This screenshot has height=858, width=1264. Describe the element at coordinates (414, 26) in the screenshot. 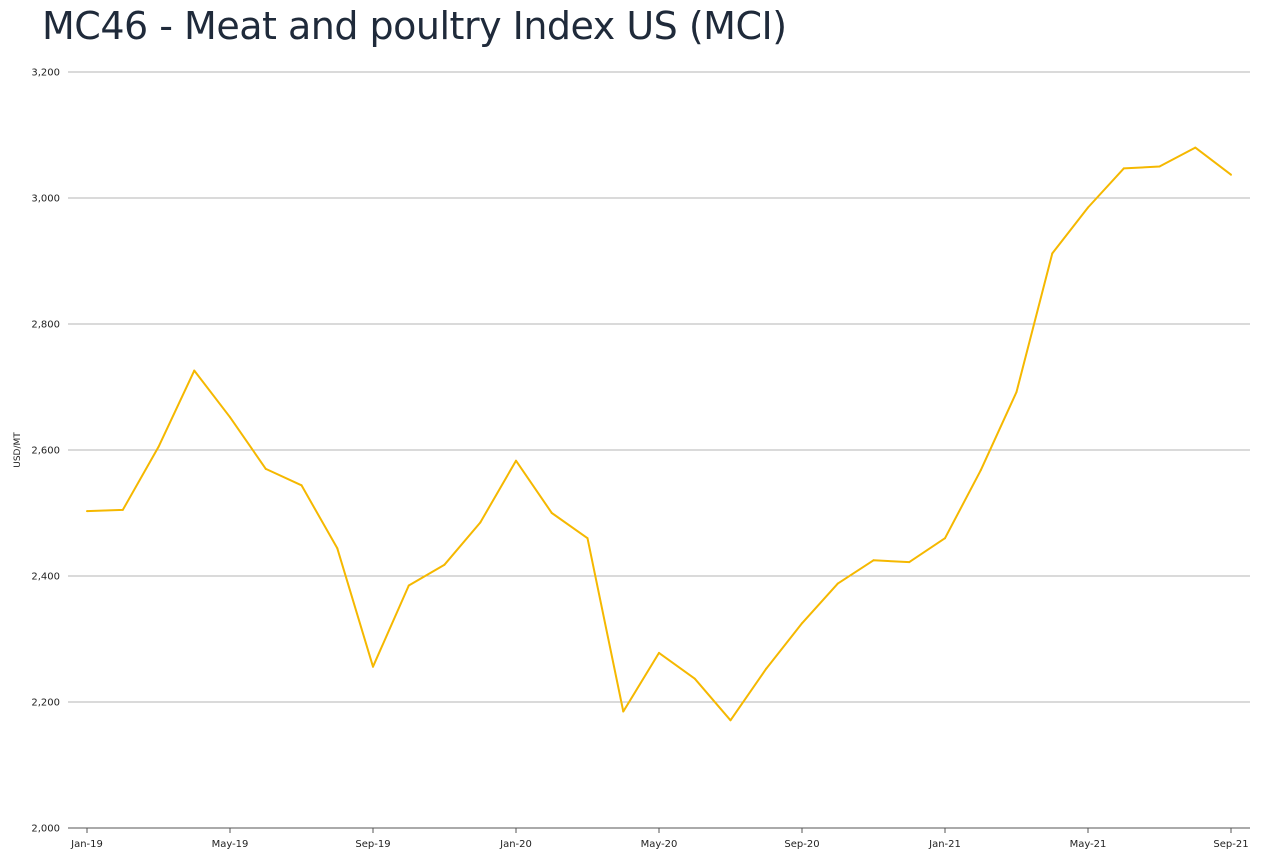

I see `chart-title: MC46 - Meat and poultry Index US (MCI)` at that location.